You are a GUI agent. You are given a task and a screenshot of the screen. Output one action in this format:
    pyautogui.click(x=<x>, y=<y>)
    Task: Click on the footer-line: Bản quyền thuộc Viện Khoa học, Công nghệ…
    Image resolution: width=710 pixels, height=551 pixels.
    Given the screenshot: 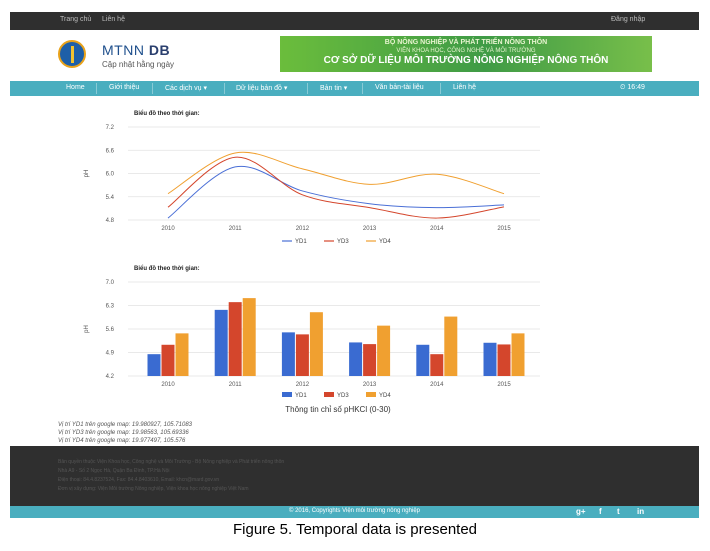 What is the action you would take?
    pyautogui.click(x=171, y=462)
    